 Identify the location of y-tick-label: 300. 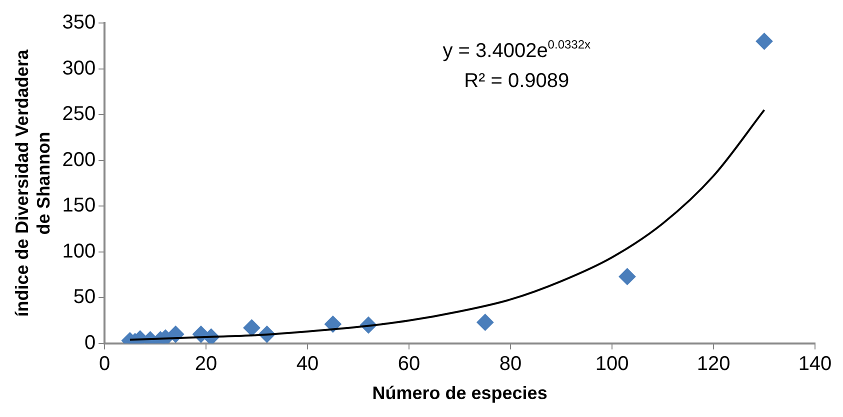
(79, 68).